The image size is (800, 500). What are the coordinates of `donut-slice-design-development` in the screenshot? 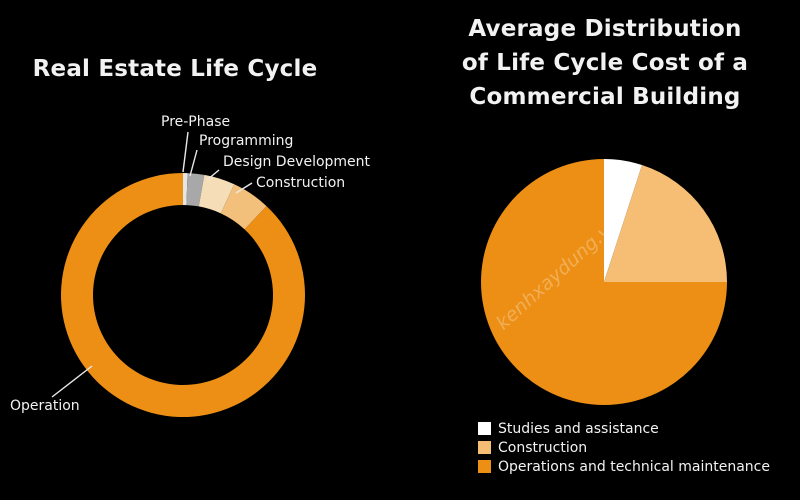 It's located at (216, 194).